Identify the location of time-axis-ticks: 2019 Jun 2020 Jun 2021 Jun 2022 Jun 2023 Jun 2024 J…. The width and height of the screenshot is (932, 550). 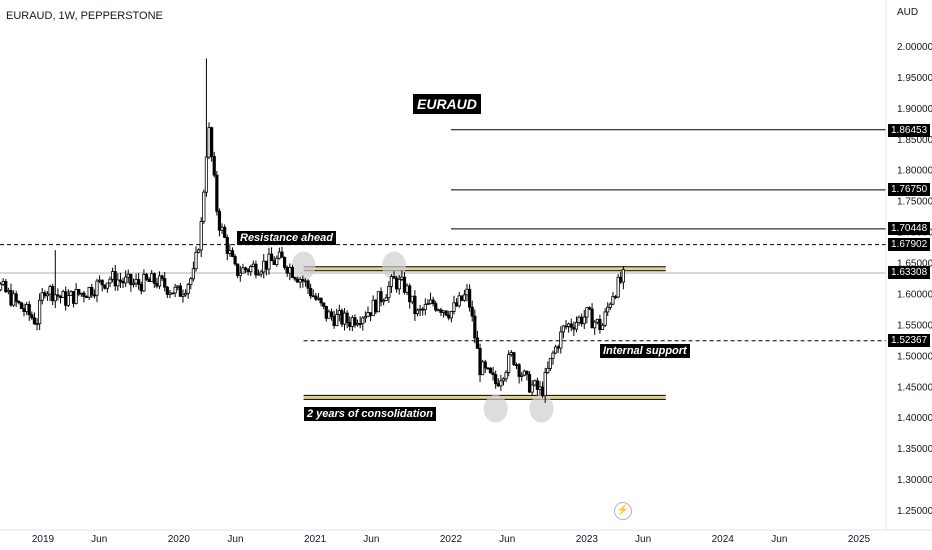
(451, 539).